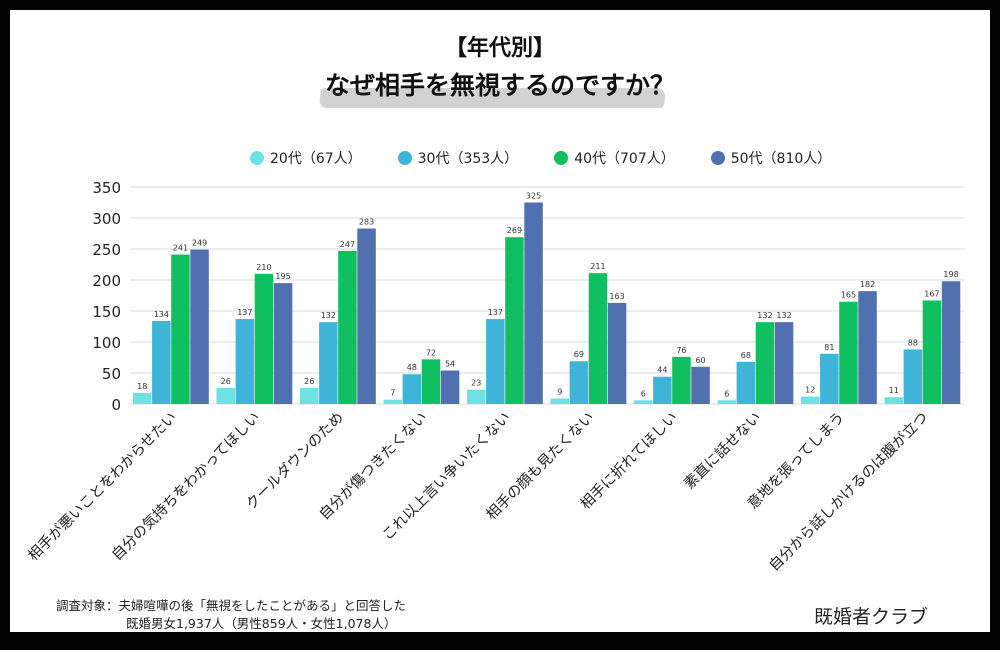 The width and height of the screenshot is (1000, 650). I want to click on data-label: 12, so click(810, 390).